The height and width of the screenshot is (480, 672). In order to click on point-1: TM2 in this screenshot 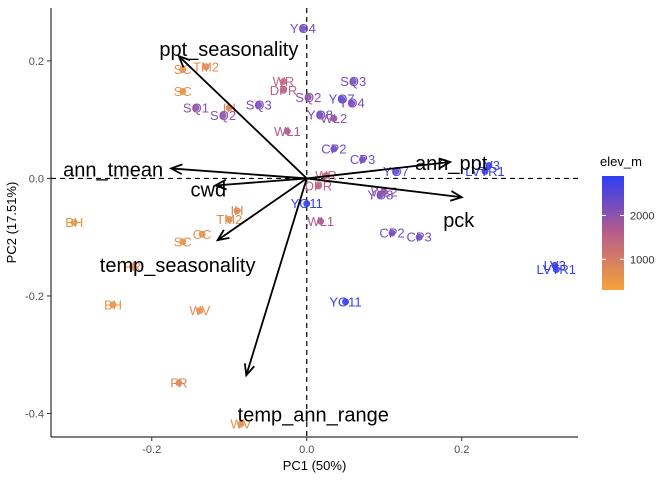, I will do `click(206, 66)`.